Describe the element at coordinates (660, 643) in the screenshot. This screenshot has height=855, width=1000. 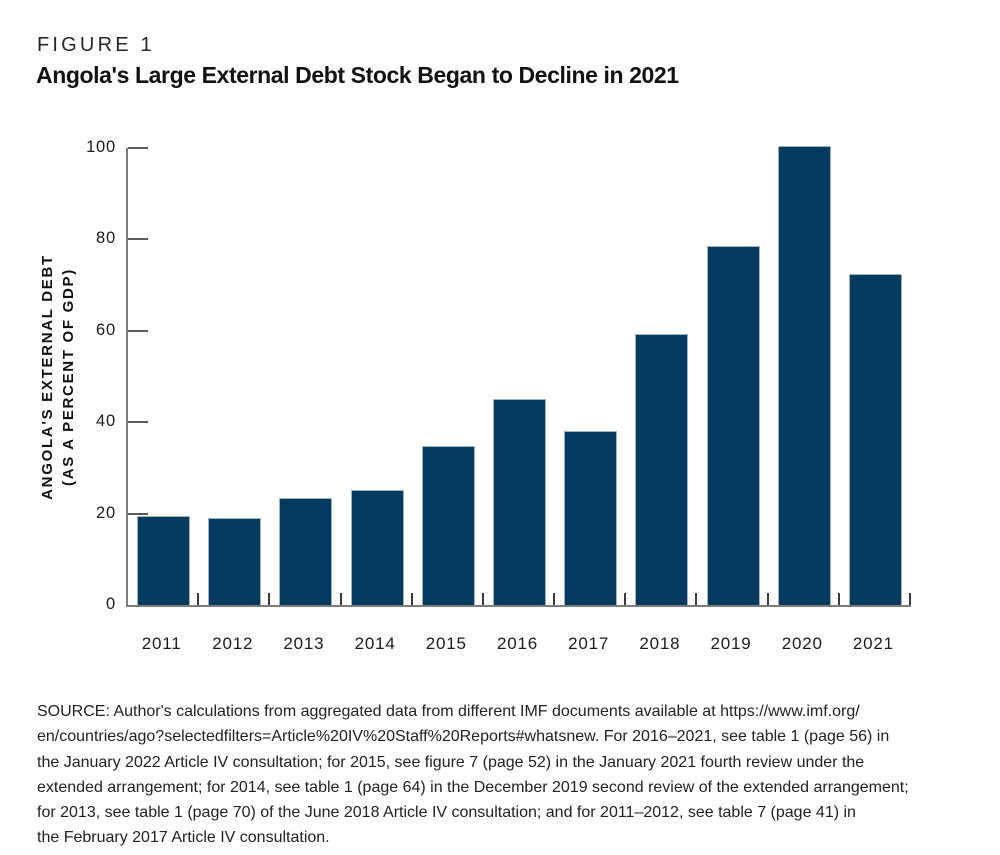
I see `x-category-label-2018: 2018` at that location.